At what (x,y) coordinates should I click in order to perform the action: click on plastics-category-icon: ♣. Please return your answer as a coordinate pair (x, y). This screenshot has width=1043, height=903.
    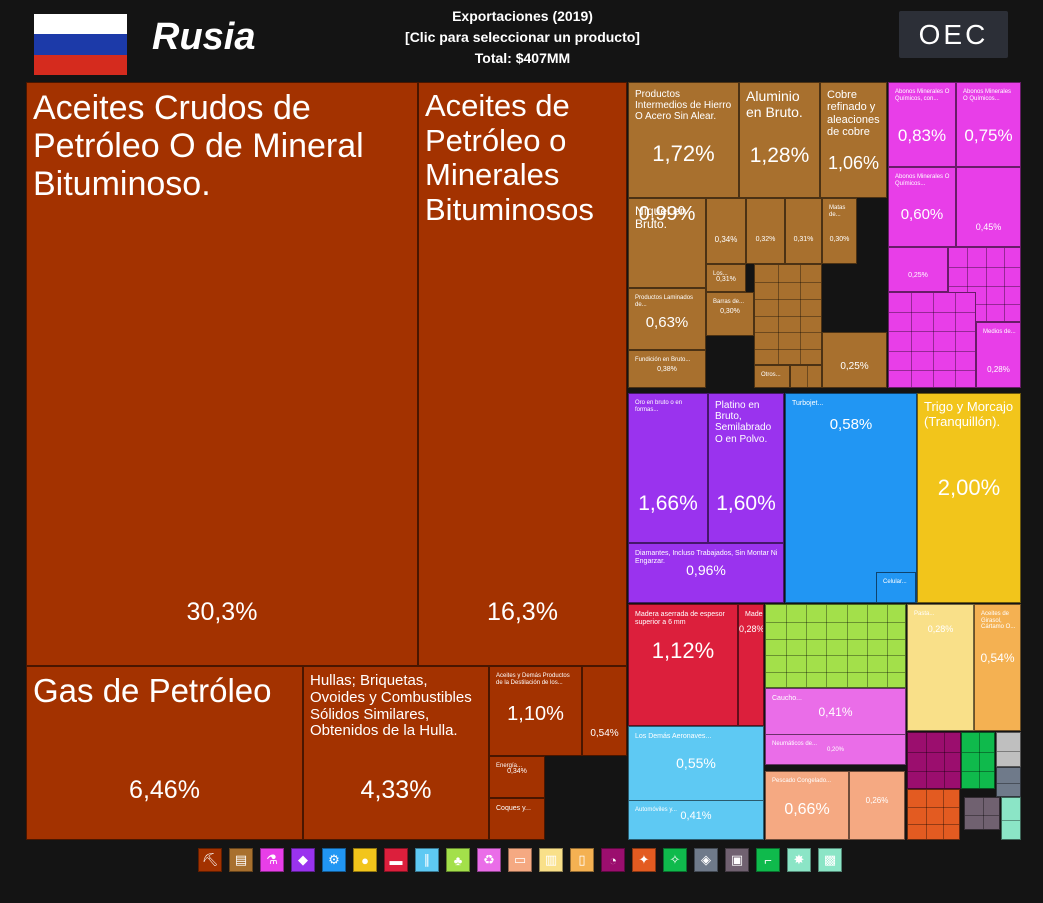
    Looking at the image, I should click on (458, 860).